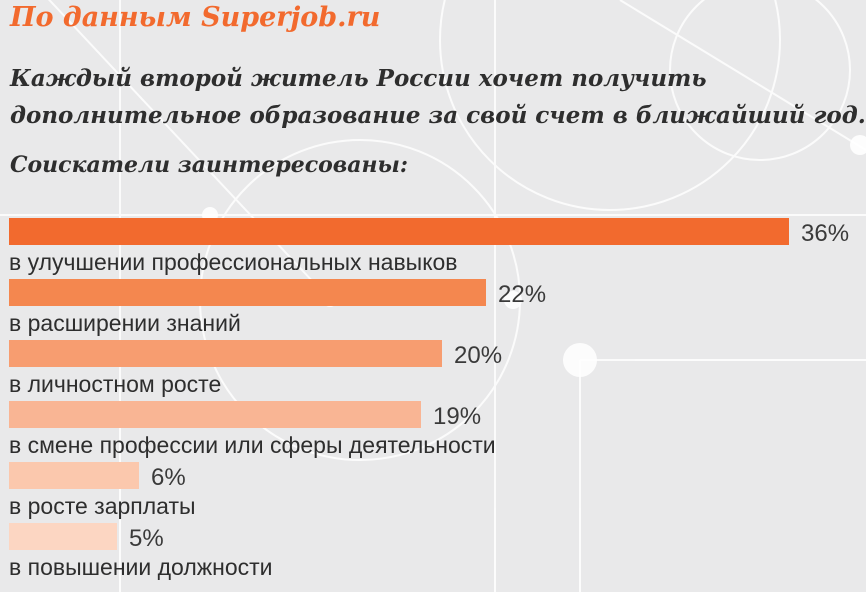  Describe the element at coordinates (102, 506) in the screenshot. I see `category-label-5: в росте зарплаты` at that location.